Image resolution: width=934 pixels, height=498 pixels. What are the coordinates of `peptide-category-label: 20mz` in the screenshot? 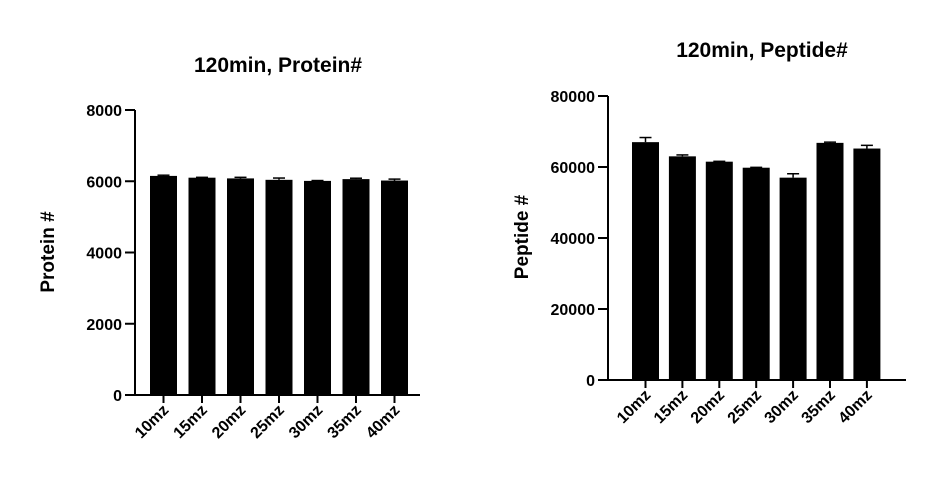 It's located at (708, 407).